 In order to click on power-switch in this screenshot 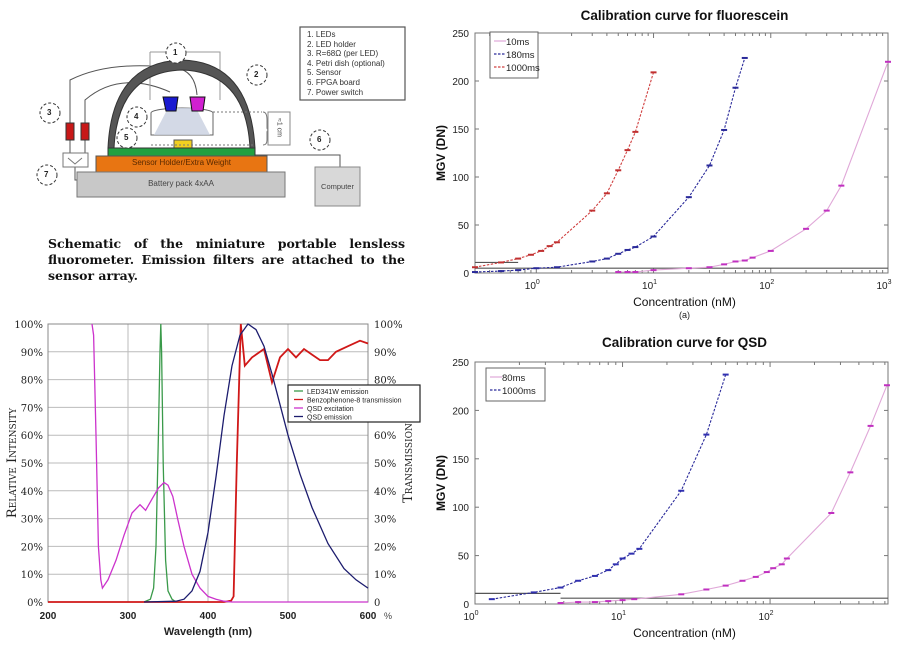, I will do `click(75, 160)`.